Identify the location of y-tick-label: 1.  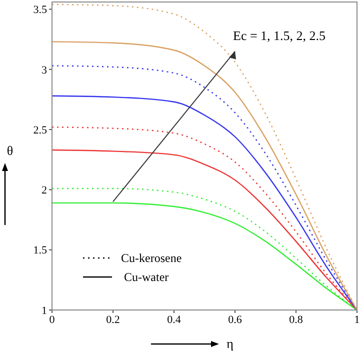
(44, 310).